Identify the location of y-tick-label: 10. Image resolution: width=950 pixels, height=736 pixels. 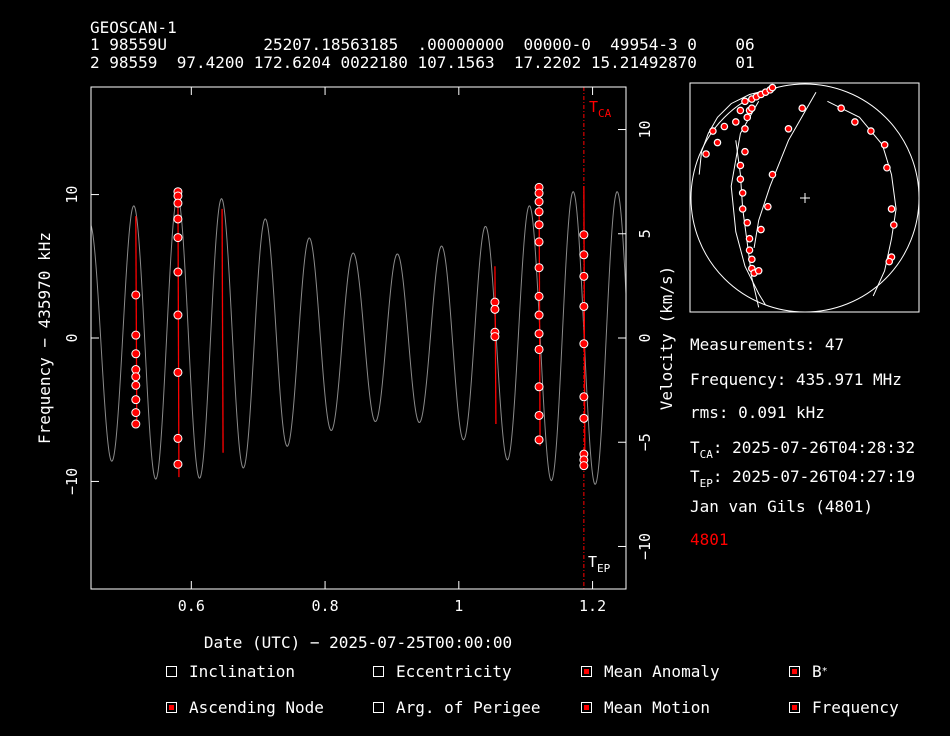
(72, 195).